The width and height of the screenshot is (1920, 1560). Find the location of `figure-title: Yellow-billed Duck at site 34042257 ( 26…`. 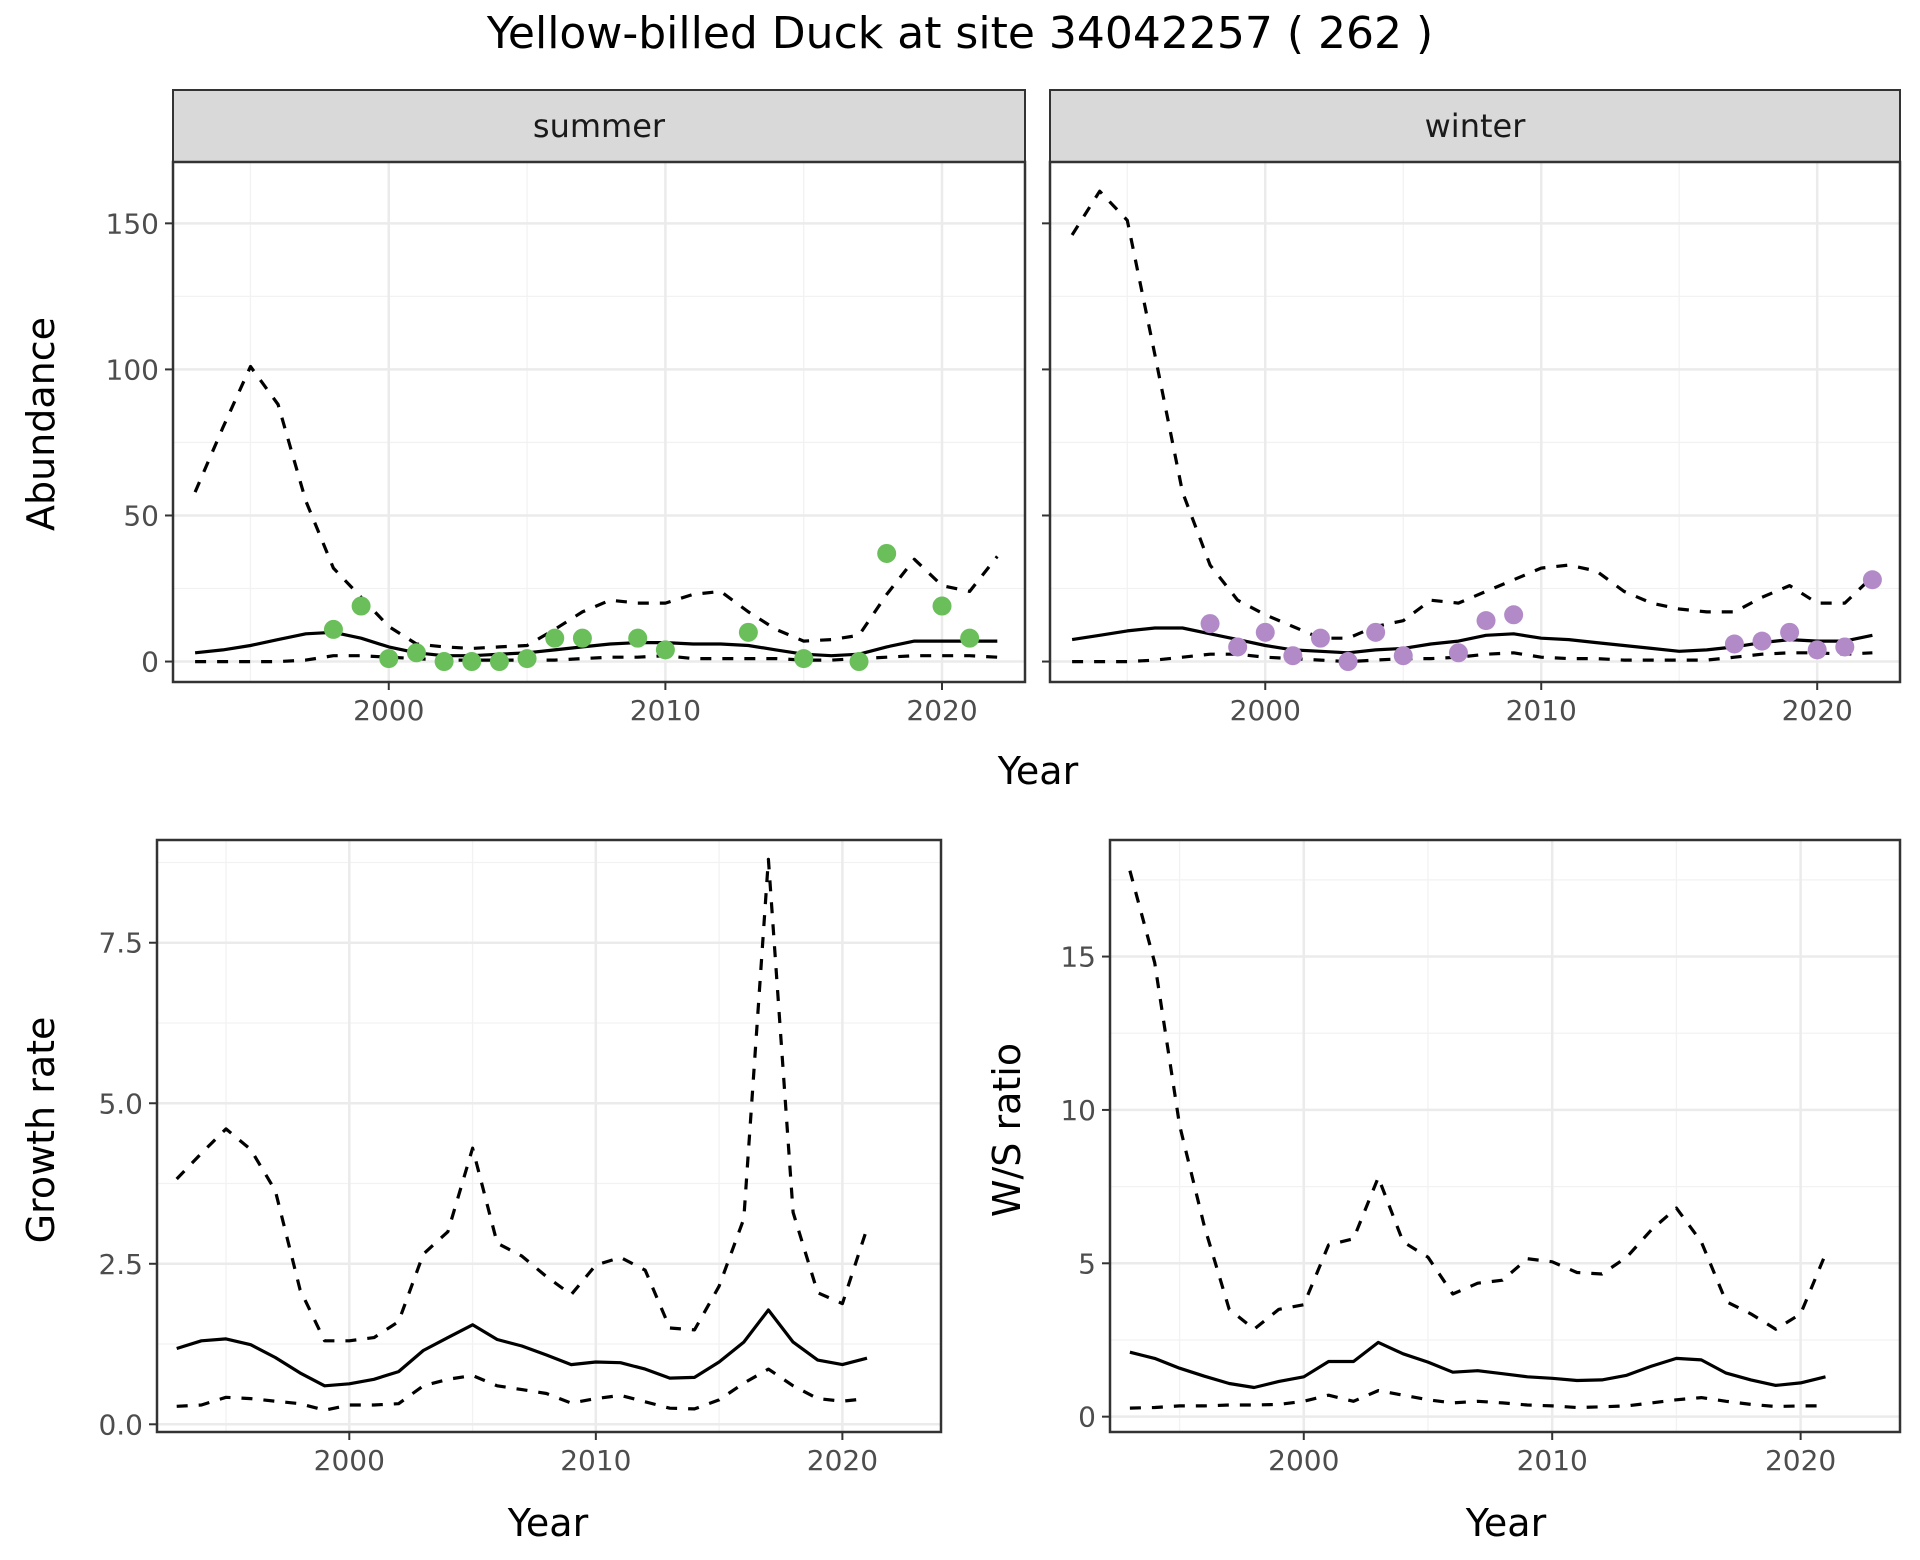

figure-title: Yellow-billed Duck at site 34042257 ( 26… is located at coordinates (959, 33).